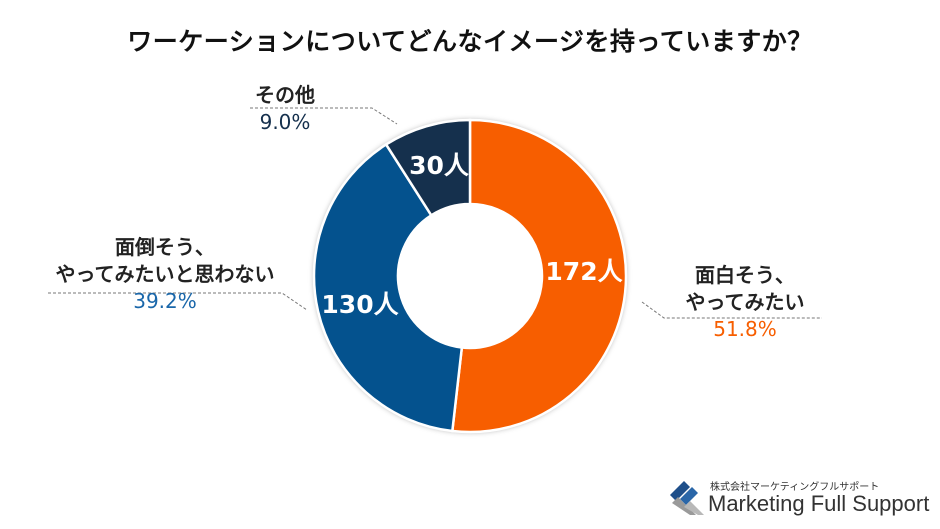  What do you see at coordinates (285, 95) in the screenshot?
I see `slice-label: その他` at bounding box center [285, 95].